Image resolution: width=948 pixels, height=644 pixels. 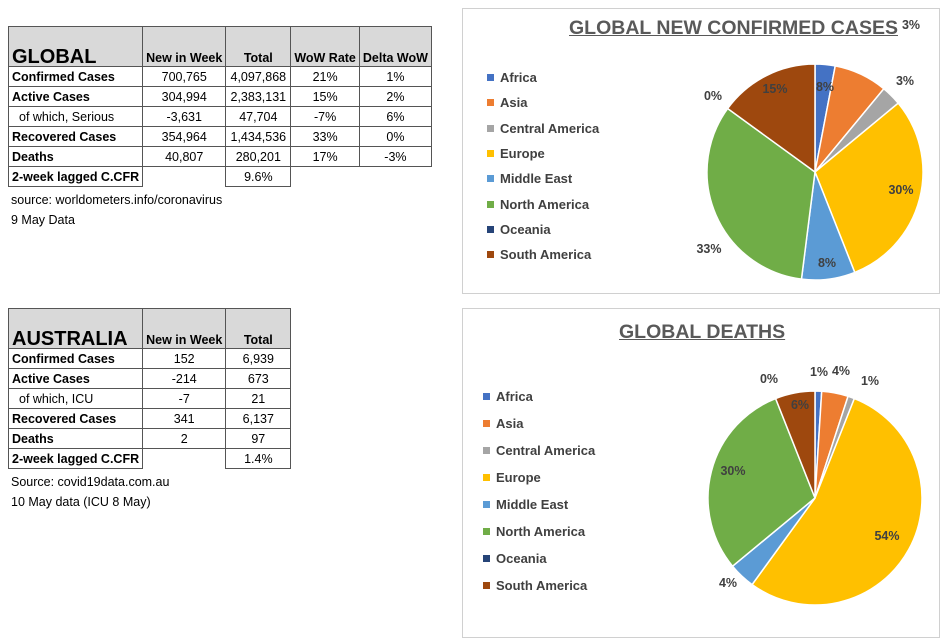 I want to click on legend-item: Africa, so click(x=539, y=396).